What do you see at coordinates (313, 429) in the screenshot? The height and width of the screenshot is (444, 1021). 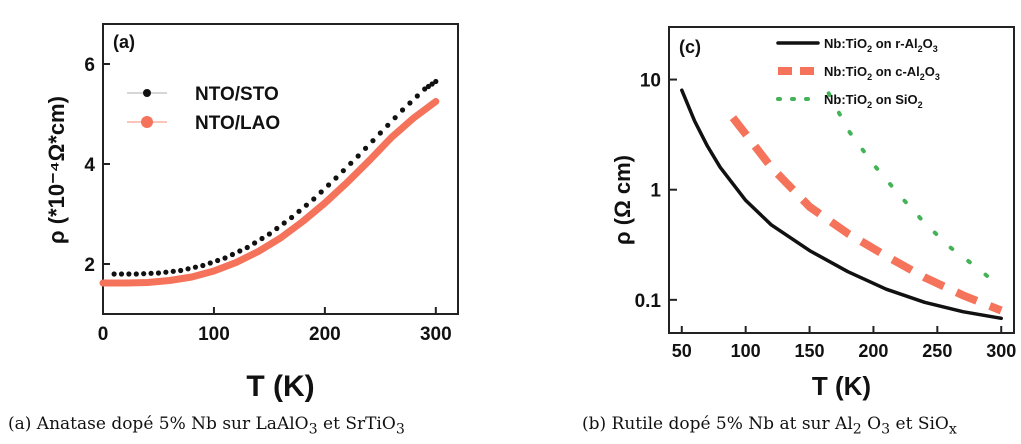 I see `caption-a-sub1: 3` at bounding box center [313, 429].